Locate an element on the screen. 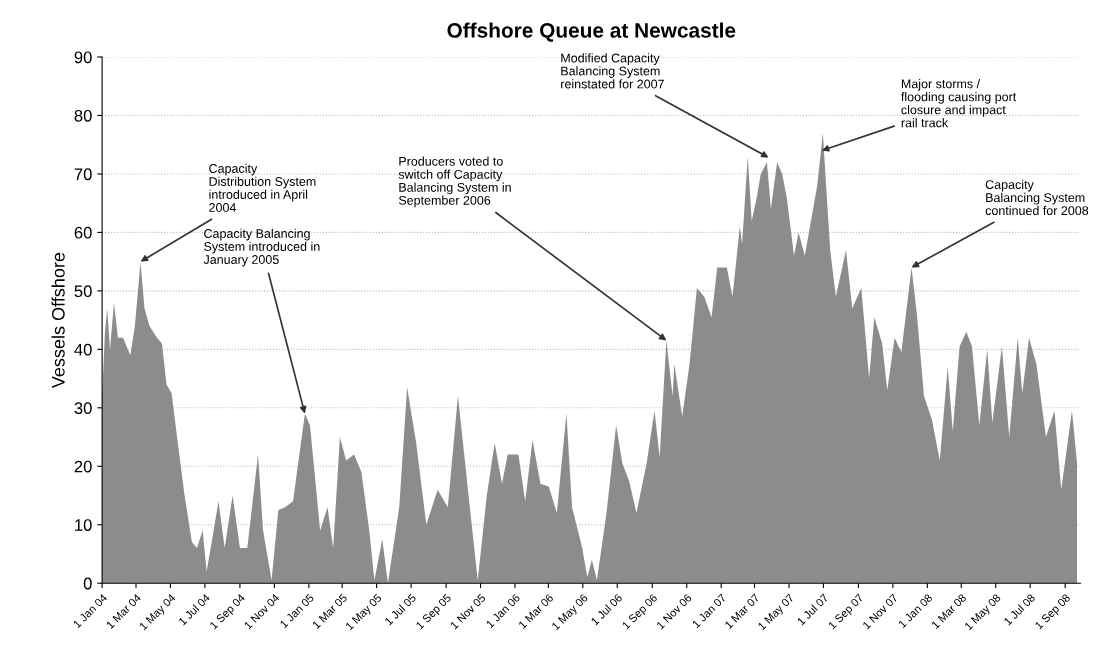 The image size is (1098, 648). chart-title: Offshore Queue at Newcastle is located at coordinates (591, 32).